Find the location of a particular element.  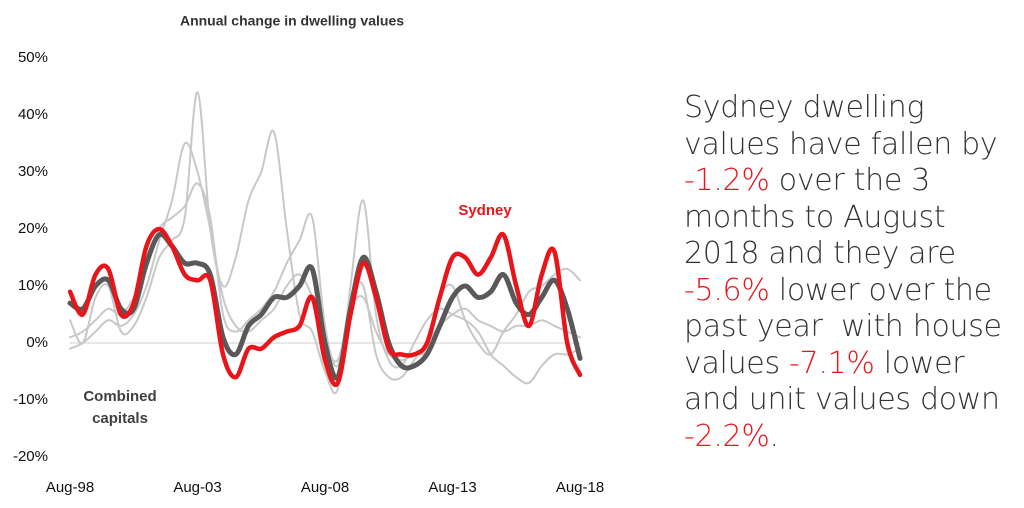

x-tick-label: Aug-08 is located at coordinates (325, 487).